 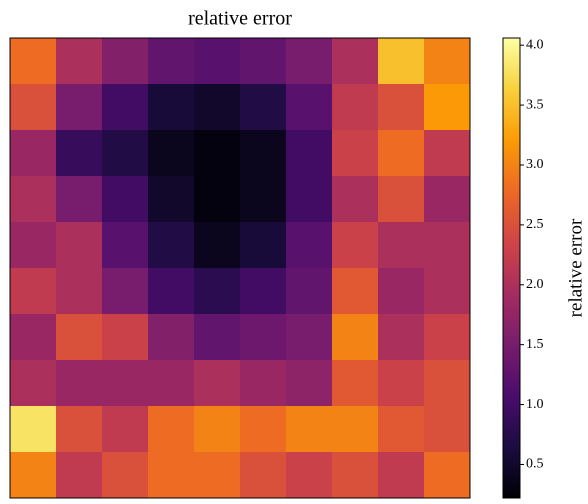 What do you see at coordinates (511, 268) in the screenshot?
I see `colorbar` at bounding box center [511, 268].